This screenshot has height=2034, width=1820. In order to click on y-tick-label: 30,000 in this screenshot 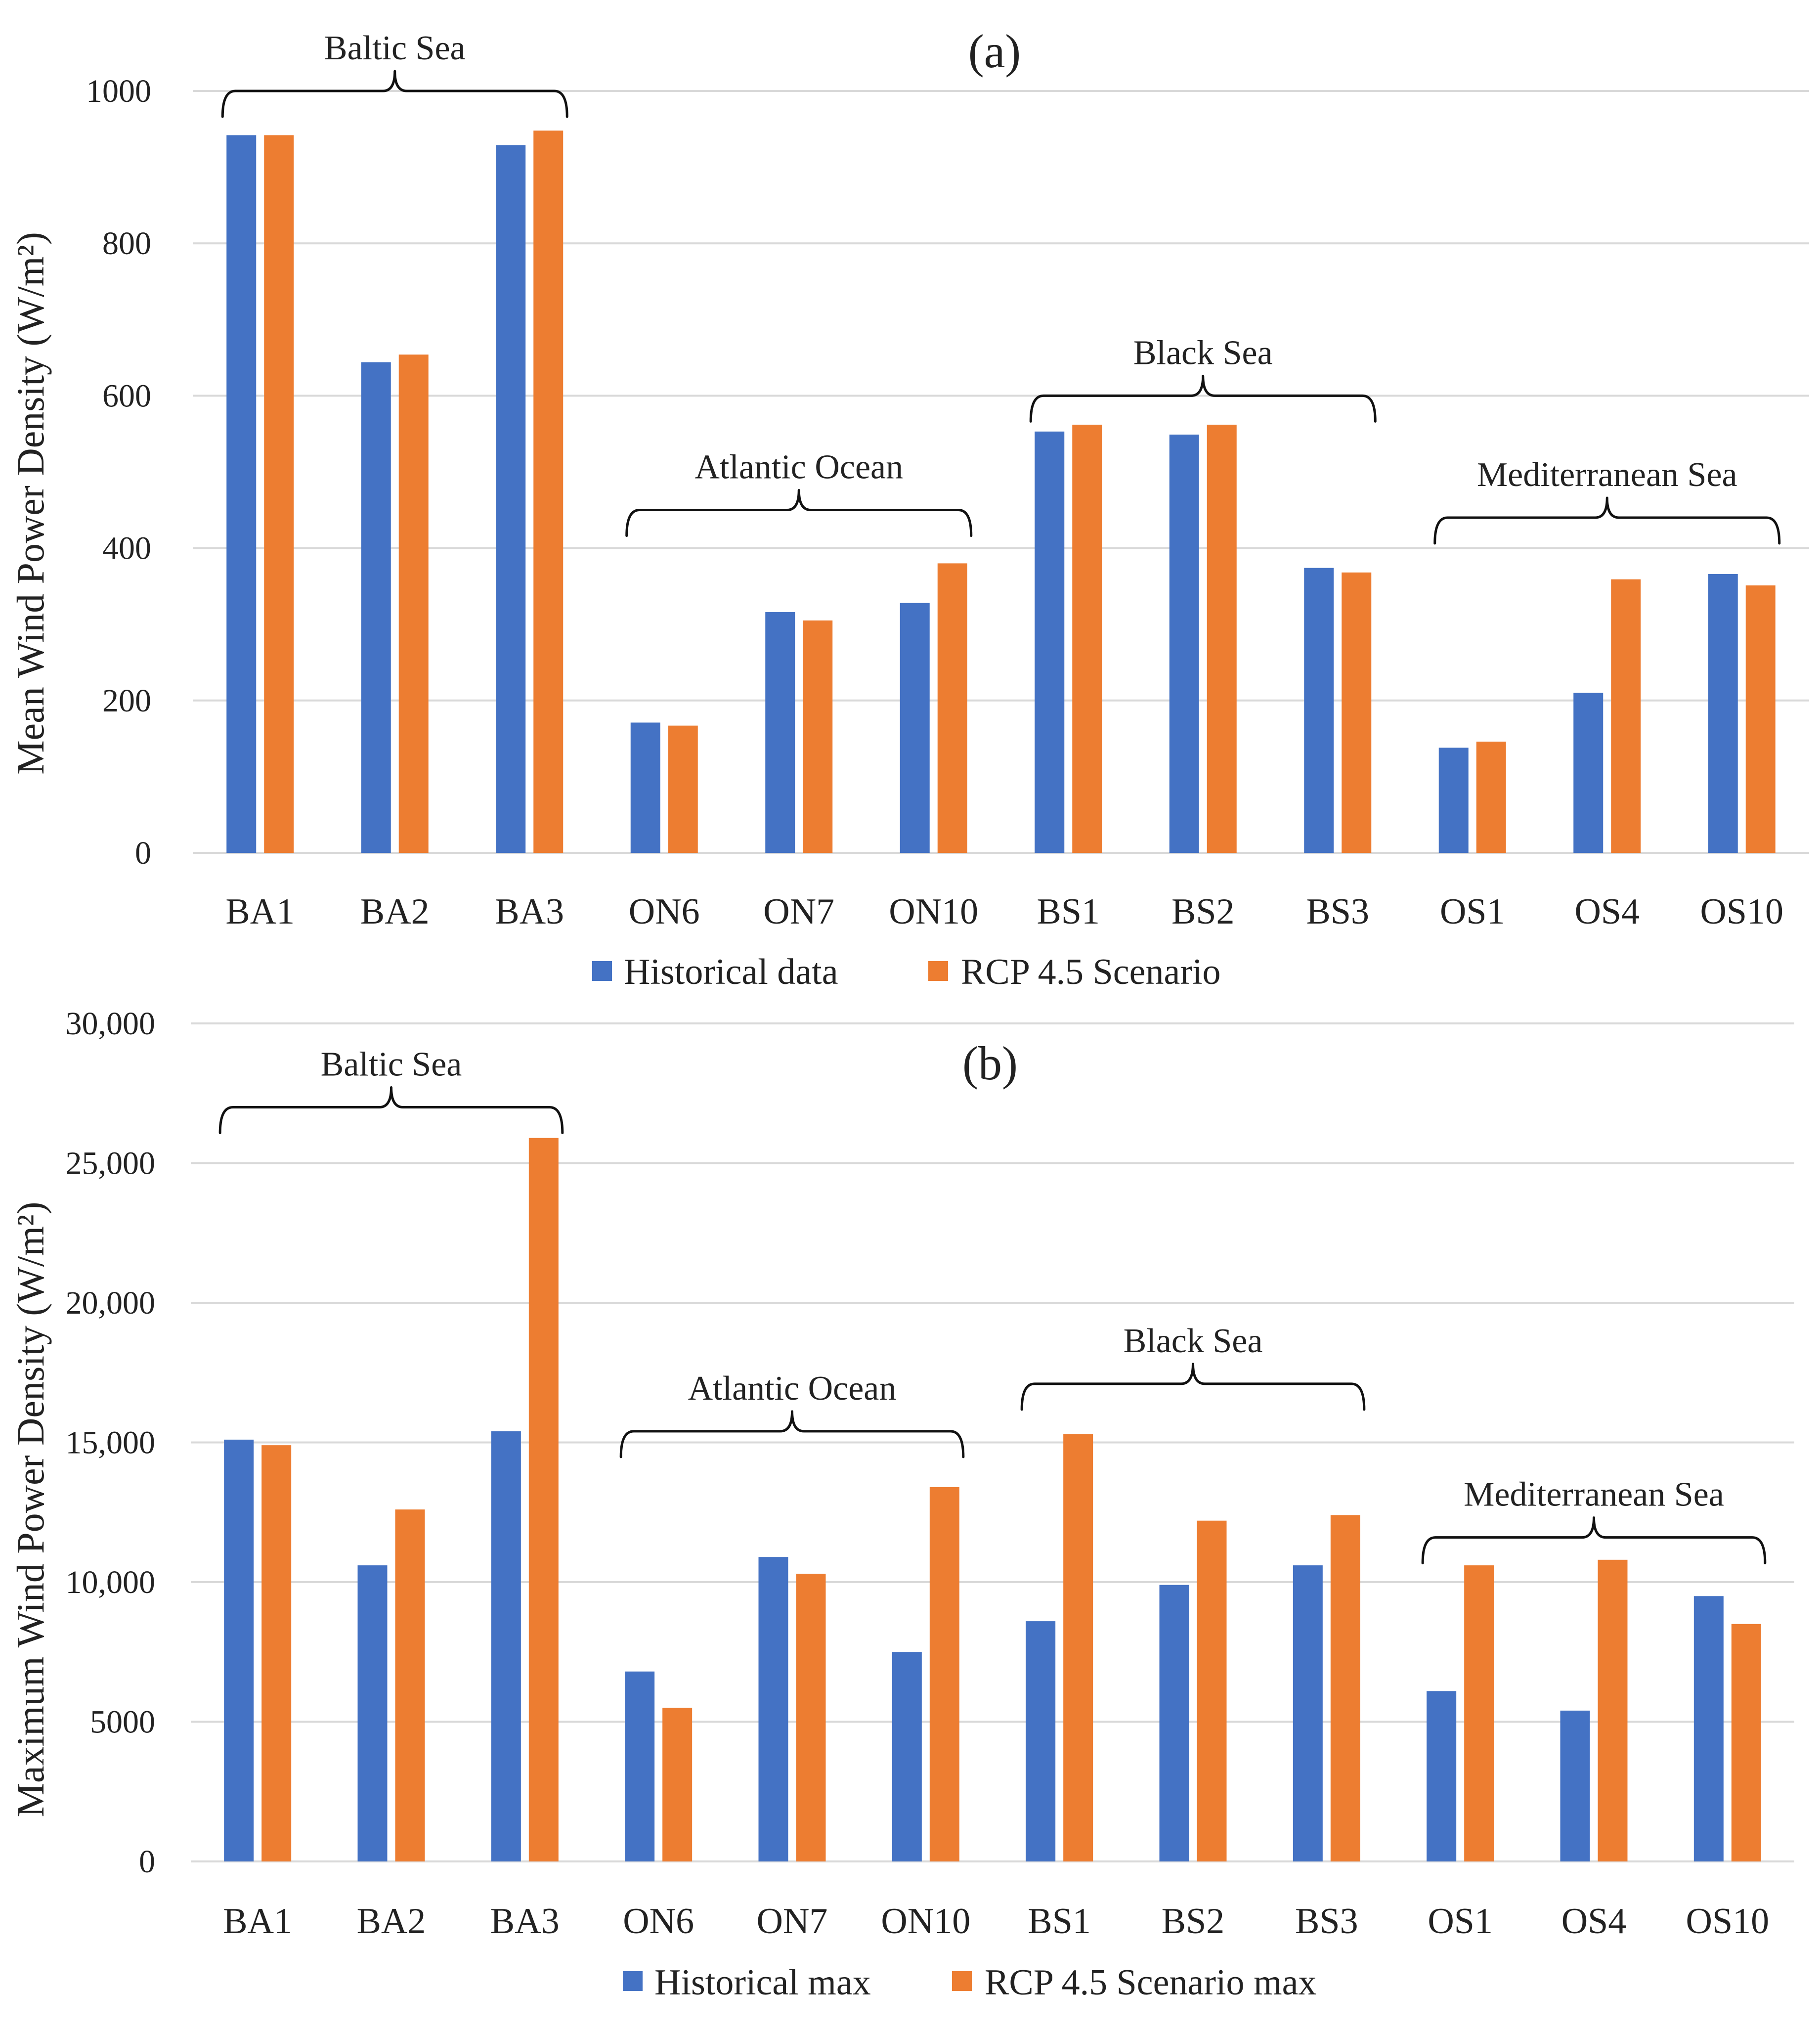, I will do `click(111, 1024)`.